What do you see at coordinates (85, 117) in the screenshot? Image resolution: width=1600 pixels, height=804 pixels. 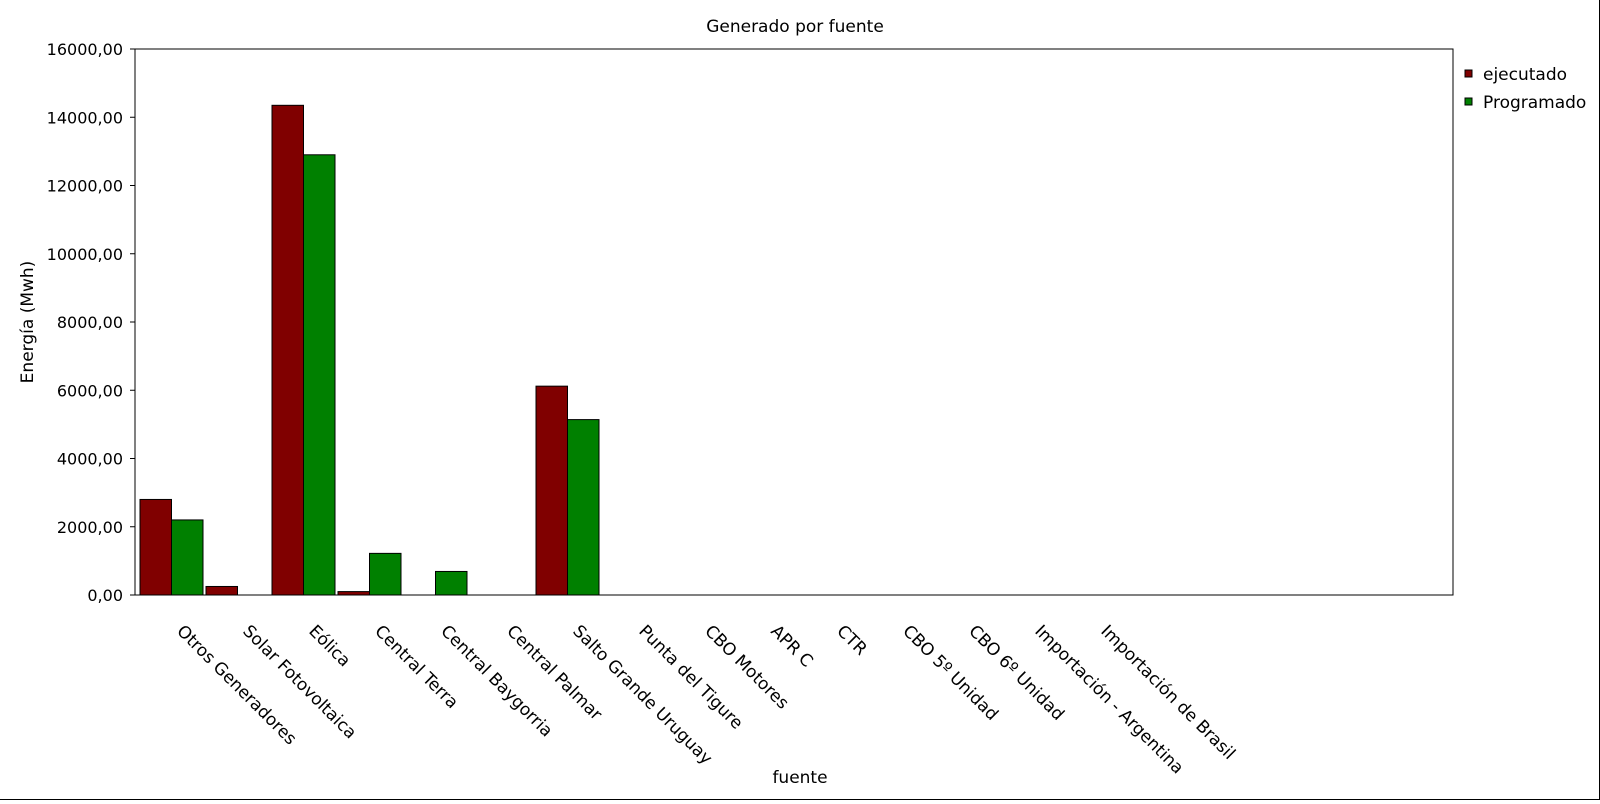 I see `y-tick-label: 14000,00` at bounding box center [85, 117].